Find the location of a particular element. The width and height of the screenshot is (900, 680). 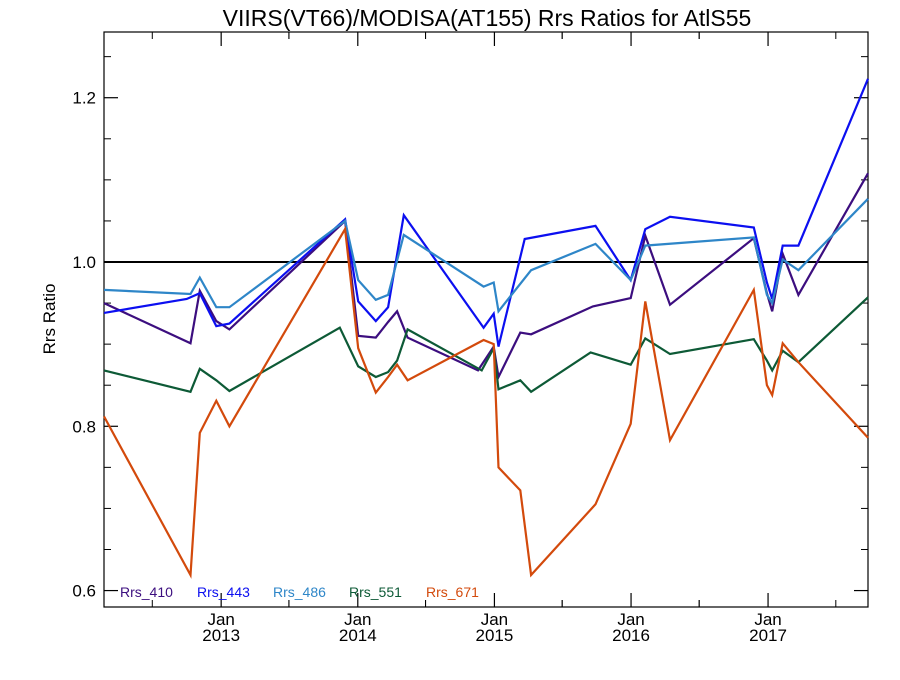

legend-entry-rrs-443: Rrs_443 is located at coordinates (223, 592).